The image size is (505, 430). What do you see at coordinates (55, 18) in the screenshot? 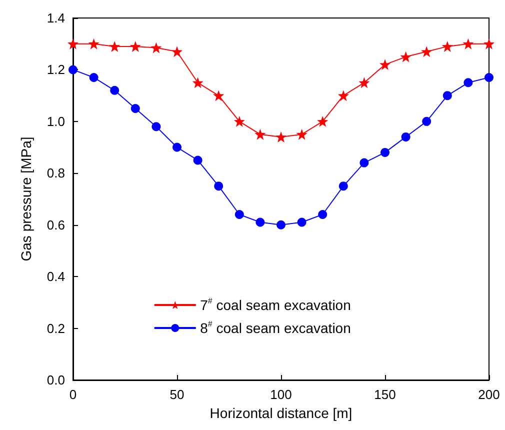
I see `y-tick-label: 1.4` at bounding box center [55, 18].